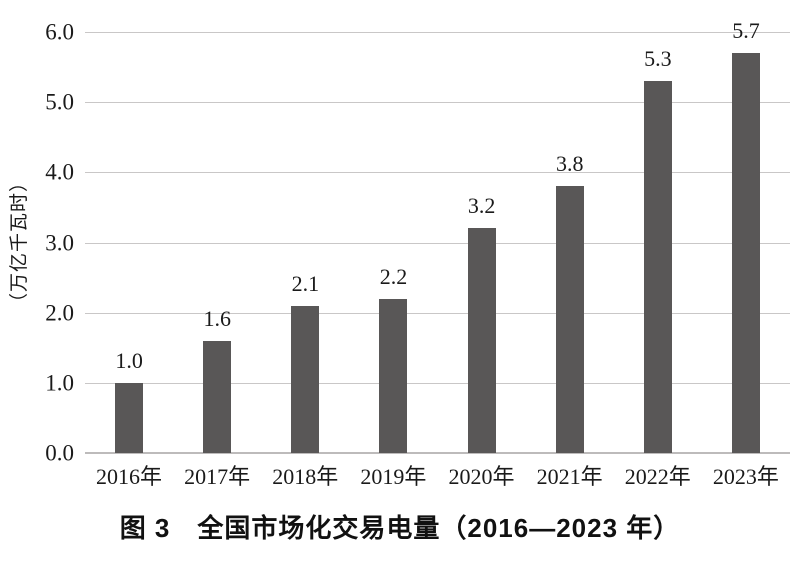 This screenshot has width=800, height=570. What do you see at coordinates (658, 59) in the screenshot?
I see `bar-value-label: 5.3` at bounding box center [658, 59].